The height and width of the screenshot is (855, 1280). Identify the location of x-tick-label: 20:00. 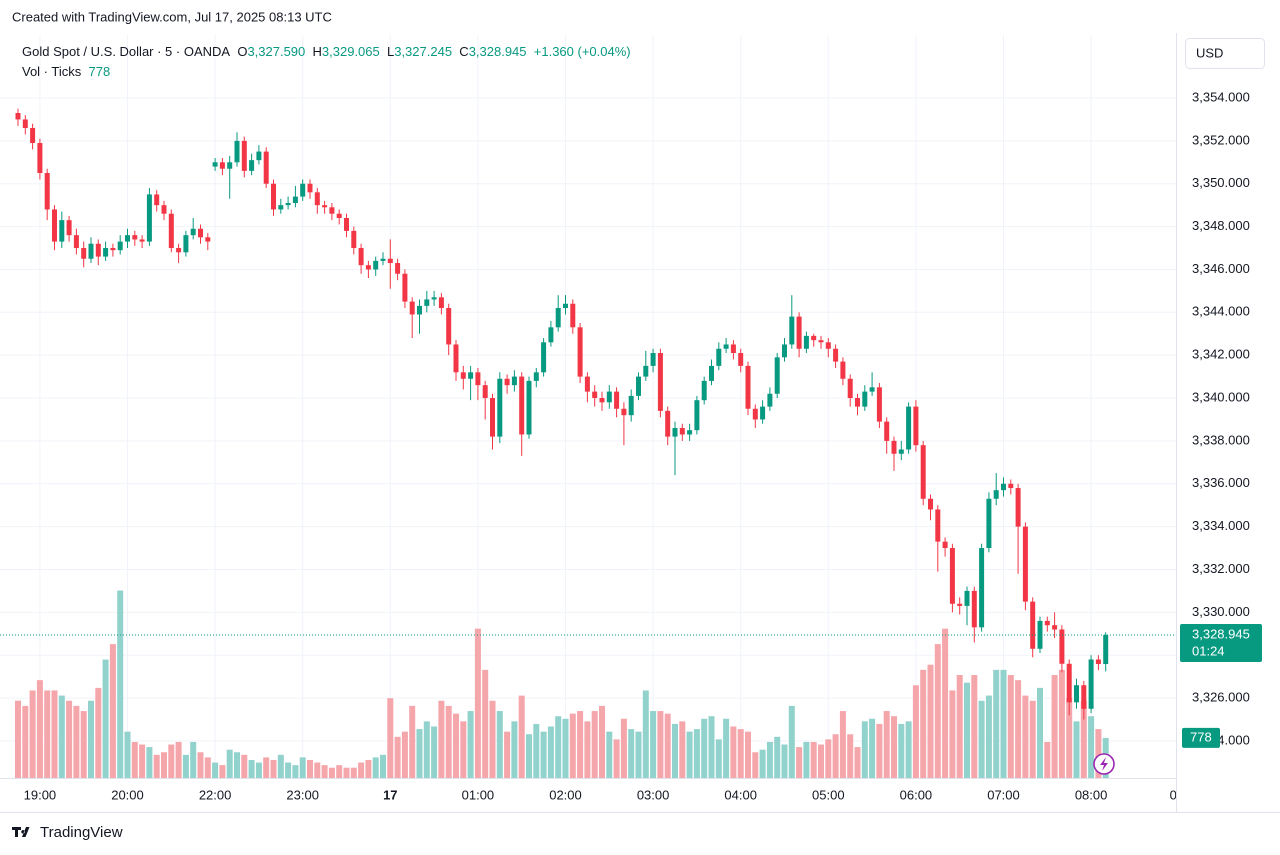
(127, 794).